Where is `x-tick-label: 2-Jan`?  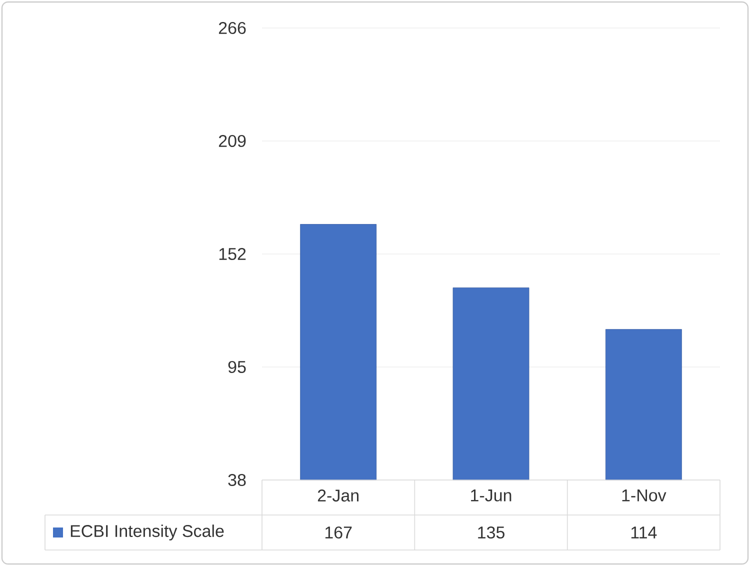
x-tick-label: 2-Jan is located at coordinates (338, 496).